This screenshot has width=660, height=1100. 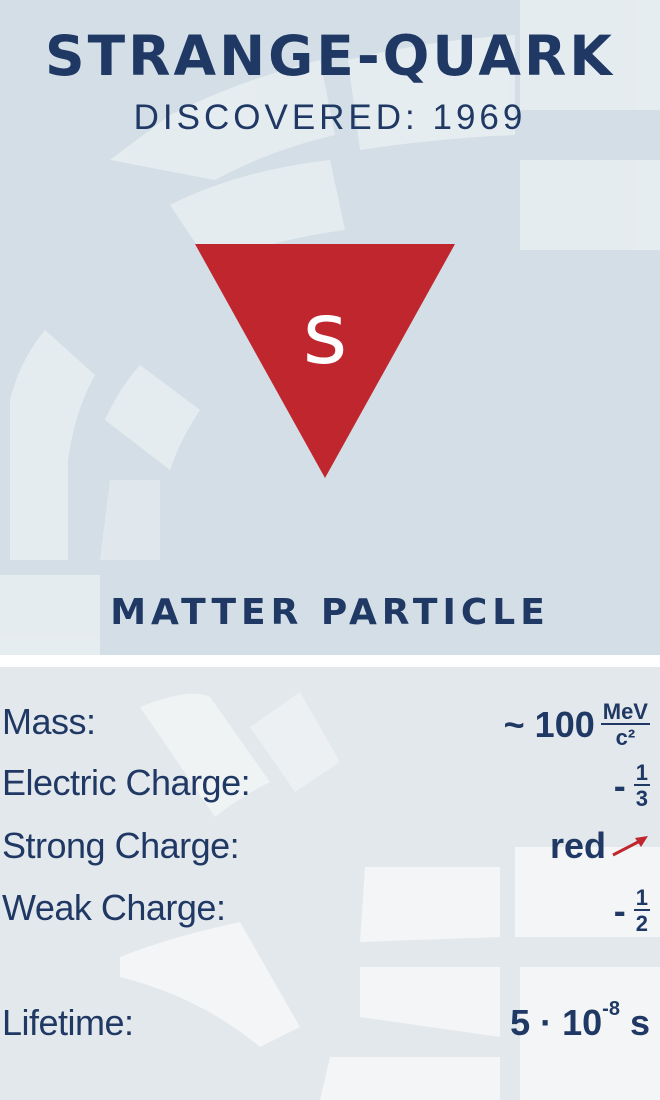 I want to click on electric-charge-value: - 1 3, so click(x=632, y=786).